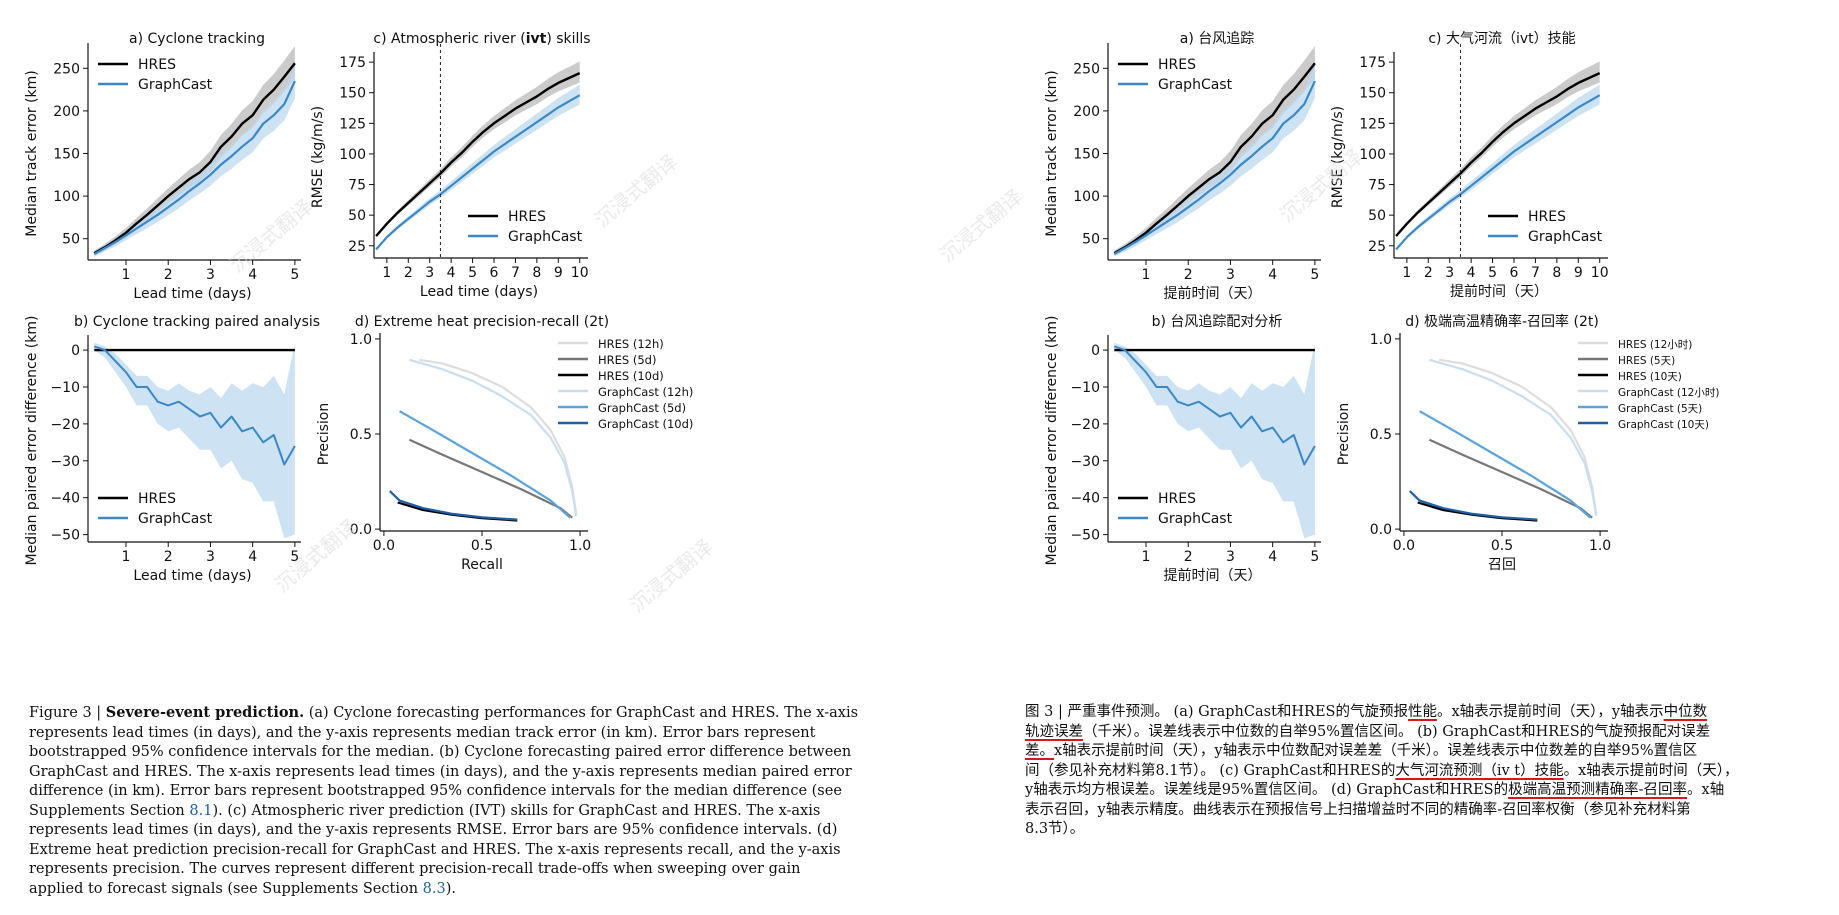 The height and width of the screenshot is (915, 1839). Describe the element at coordinates (631, 376) in the screenshot. I see `legend-label: HRES (10d)` at that location.